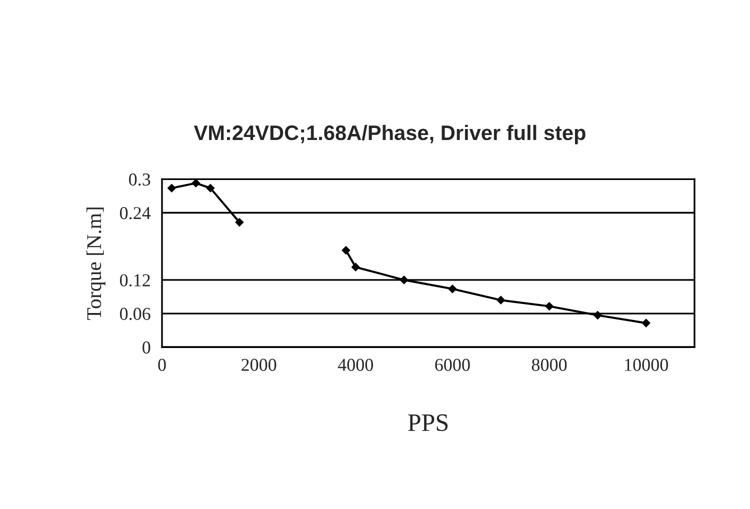 This screenshot has height=509, width=750. Describe the element at coordinates (356, 364) in the screenshot. I see `x-tick-label: 4000` at that location.